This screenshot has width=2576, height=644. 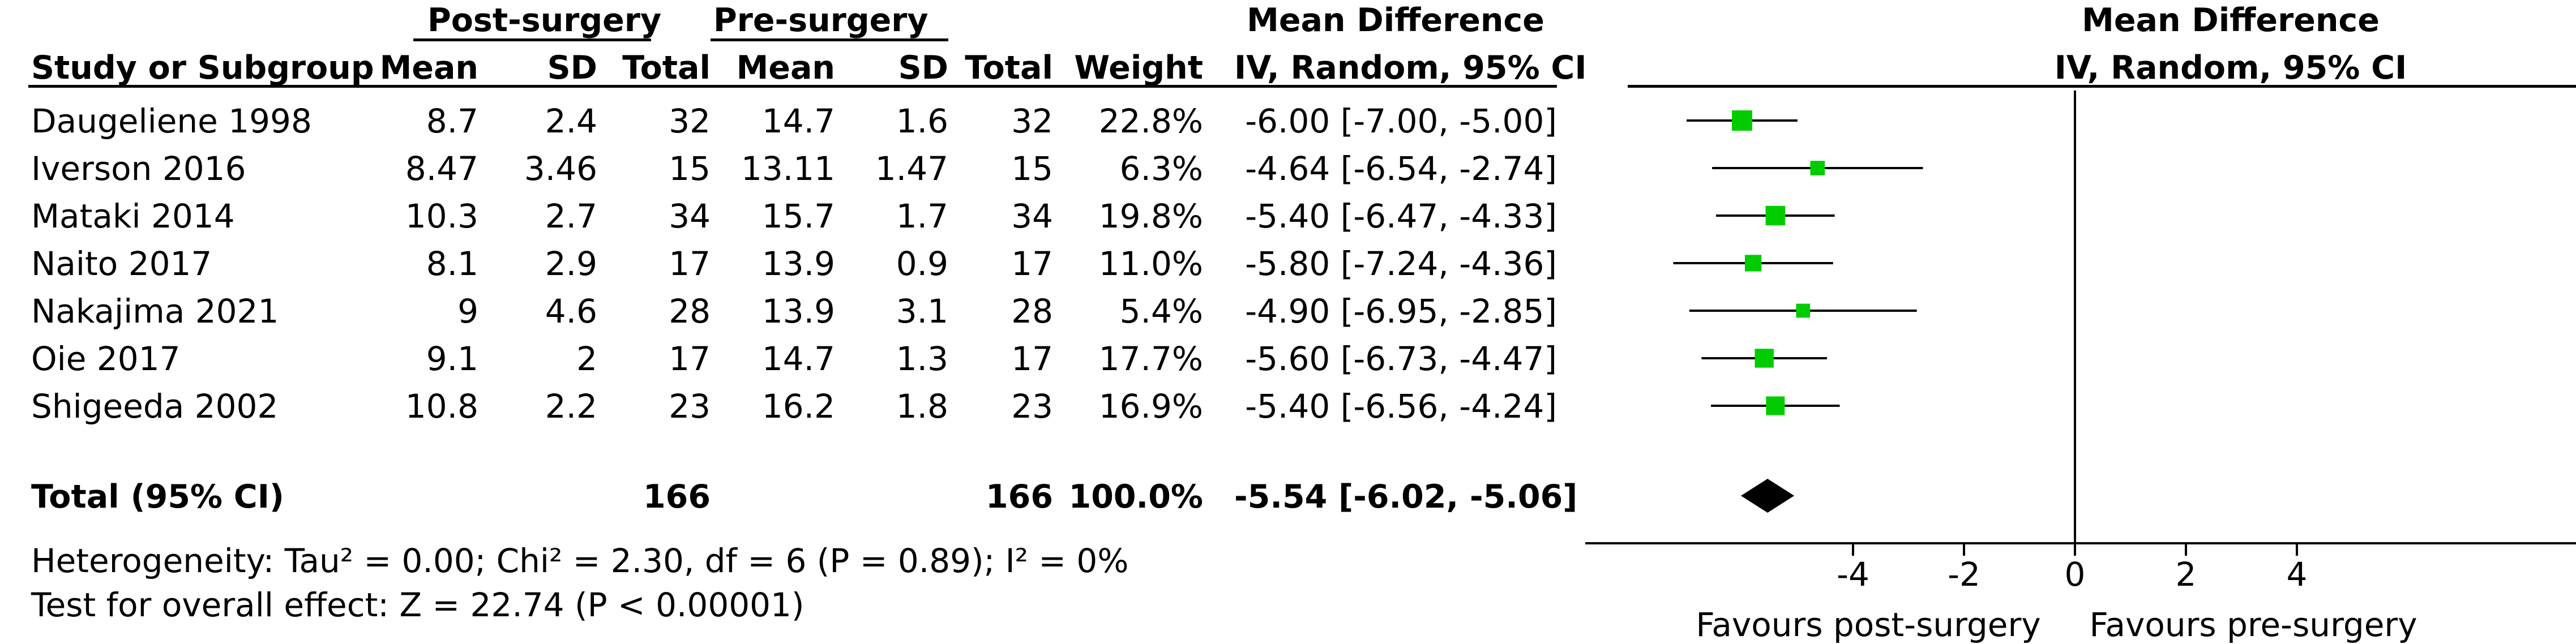 I want to click on ci-text: -5.80 [-7.24, -4.36], so click(x=1401, y=263).